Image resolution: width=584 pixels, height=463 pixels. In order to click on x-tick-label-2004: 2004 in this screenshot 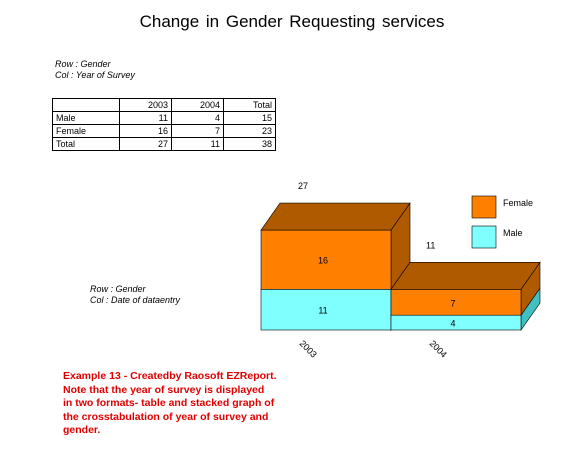, I will do `click(438, 348)`.